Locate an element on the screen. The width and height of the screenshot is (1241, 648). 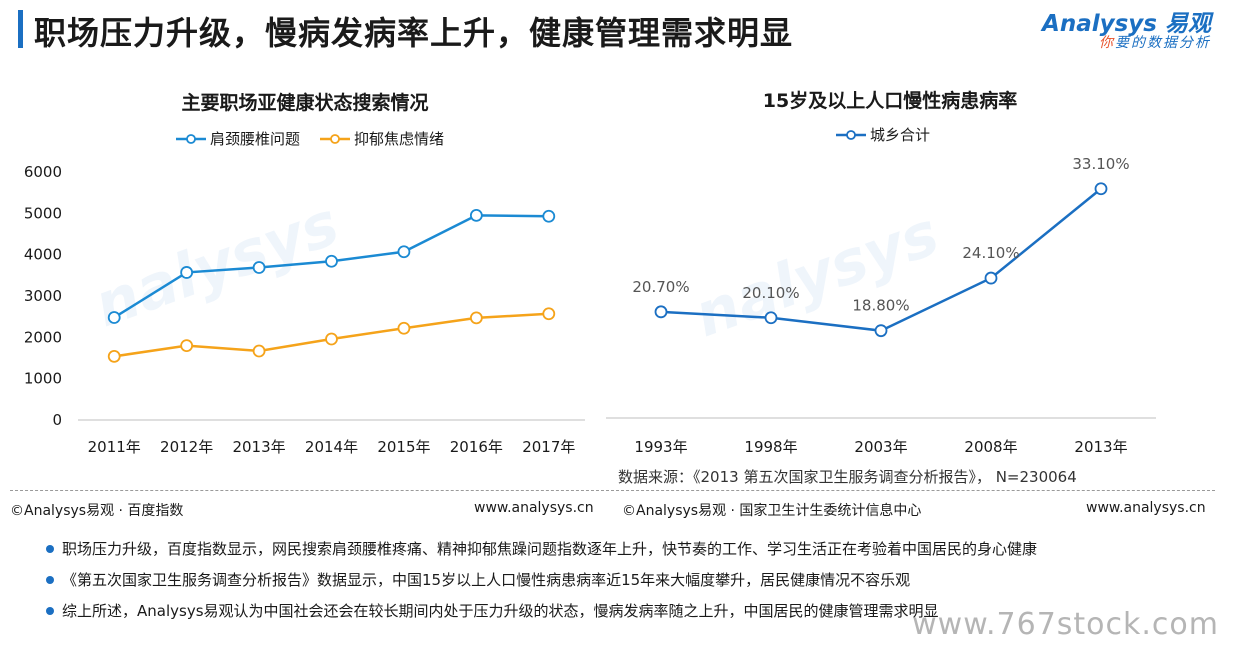
left-x-tick-label: 2016年 is located at coordinates (476, 447).